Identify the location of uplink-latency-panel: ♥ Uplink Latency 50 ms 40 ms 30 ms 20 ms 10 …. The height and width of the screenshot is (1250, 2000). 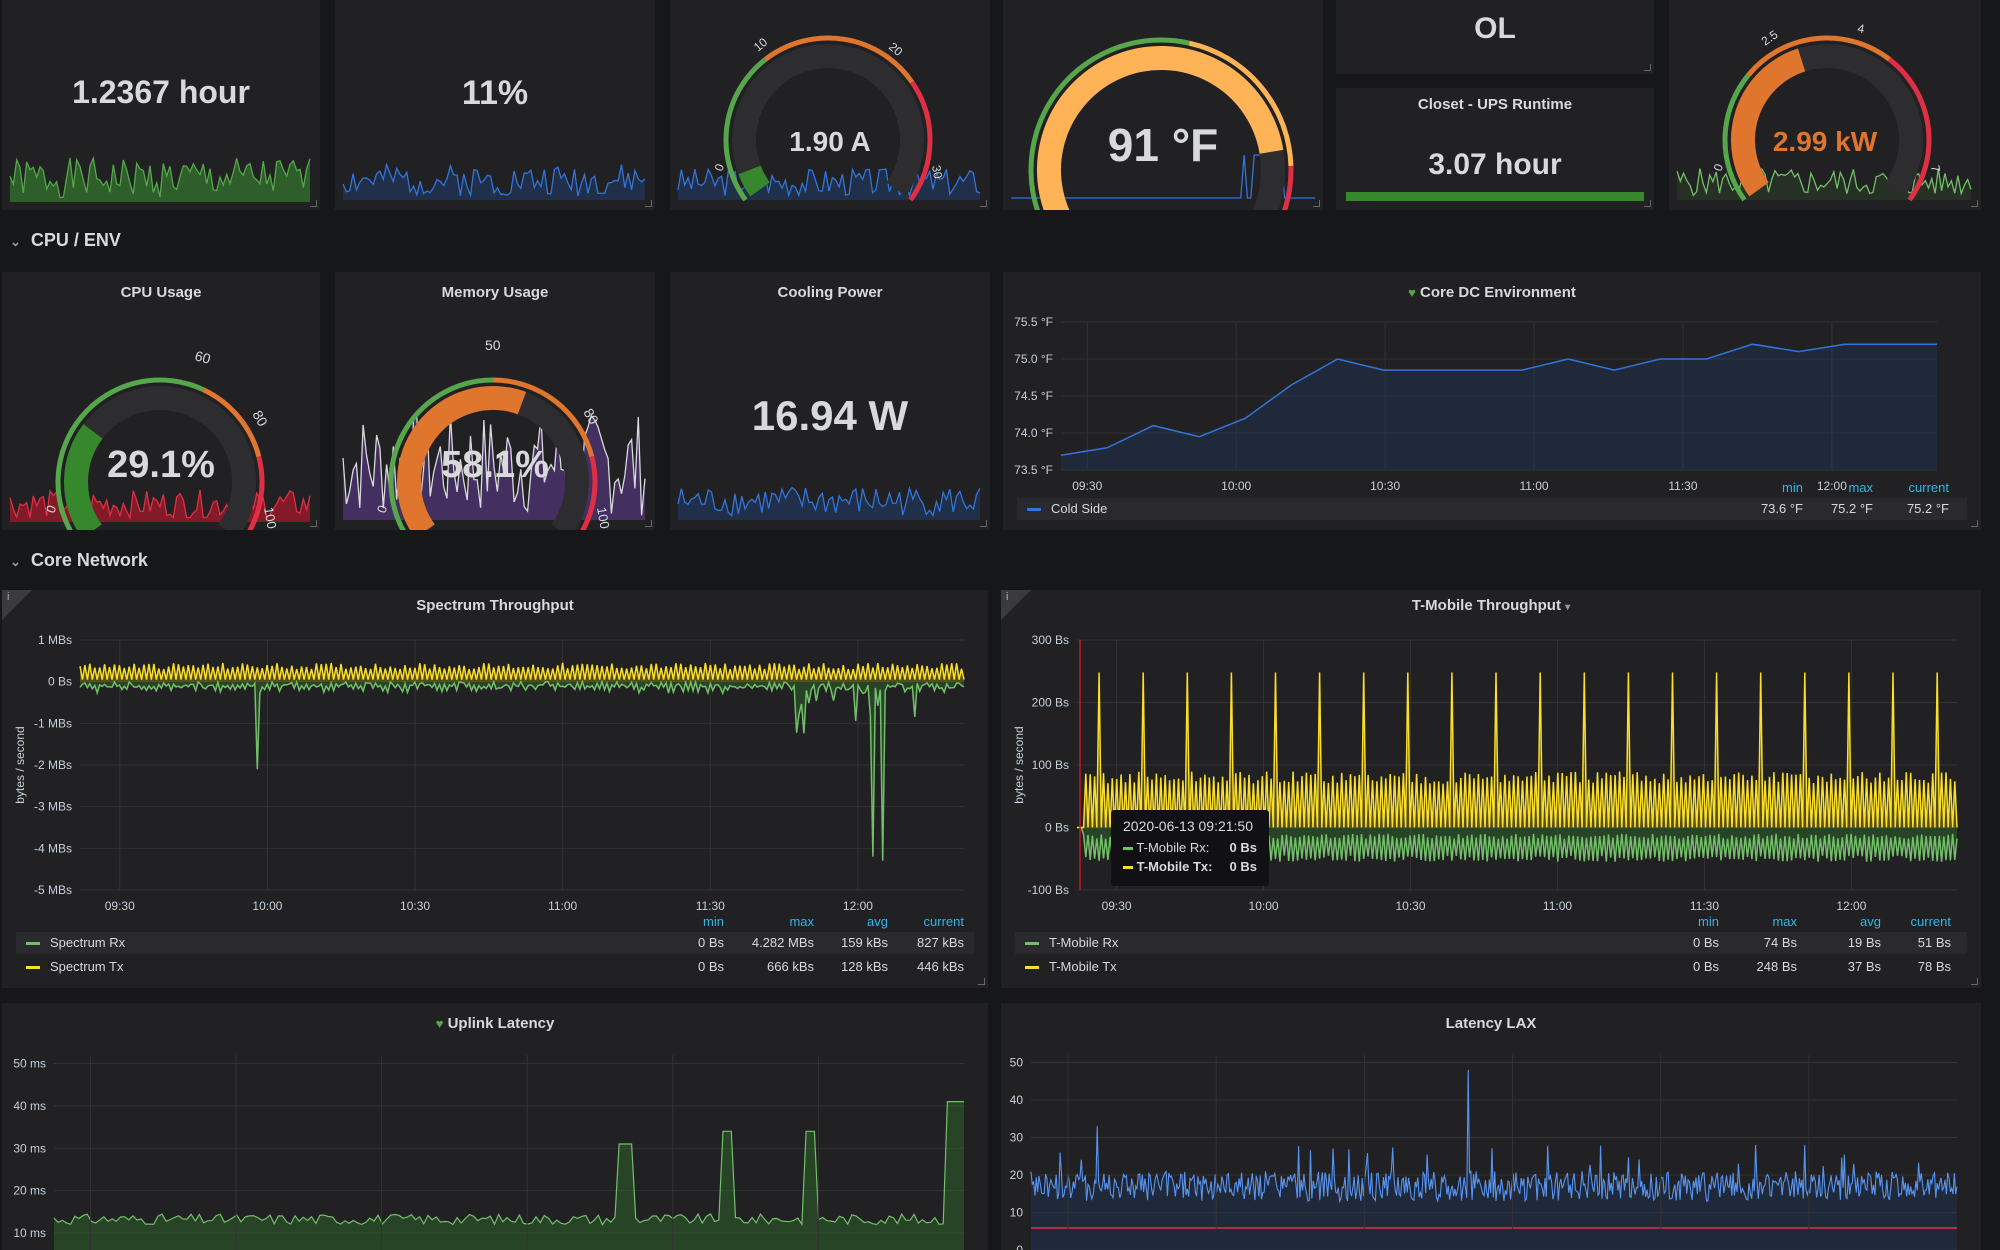
(495, 1126).